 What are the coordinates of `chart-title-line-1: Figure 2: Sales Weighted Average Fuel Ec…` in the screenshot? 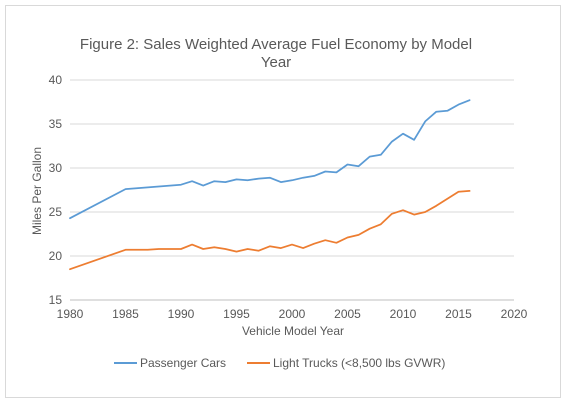 It's located at (276, 44).